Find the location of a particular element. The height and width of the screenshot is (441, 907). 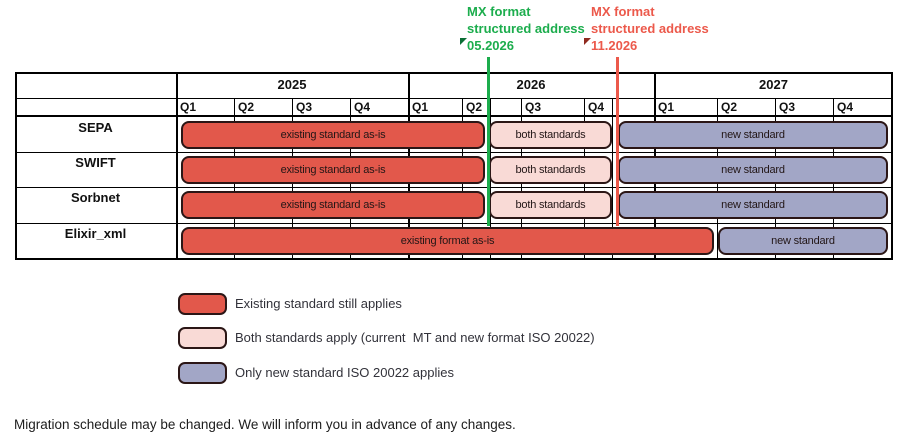

bar-sorbnet-new: new standard is located at coordinates (753, 205).